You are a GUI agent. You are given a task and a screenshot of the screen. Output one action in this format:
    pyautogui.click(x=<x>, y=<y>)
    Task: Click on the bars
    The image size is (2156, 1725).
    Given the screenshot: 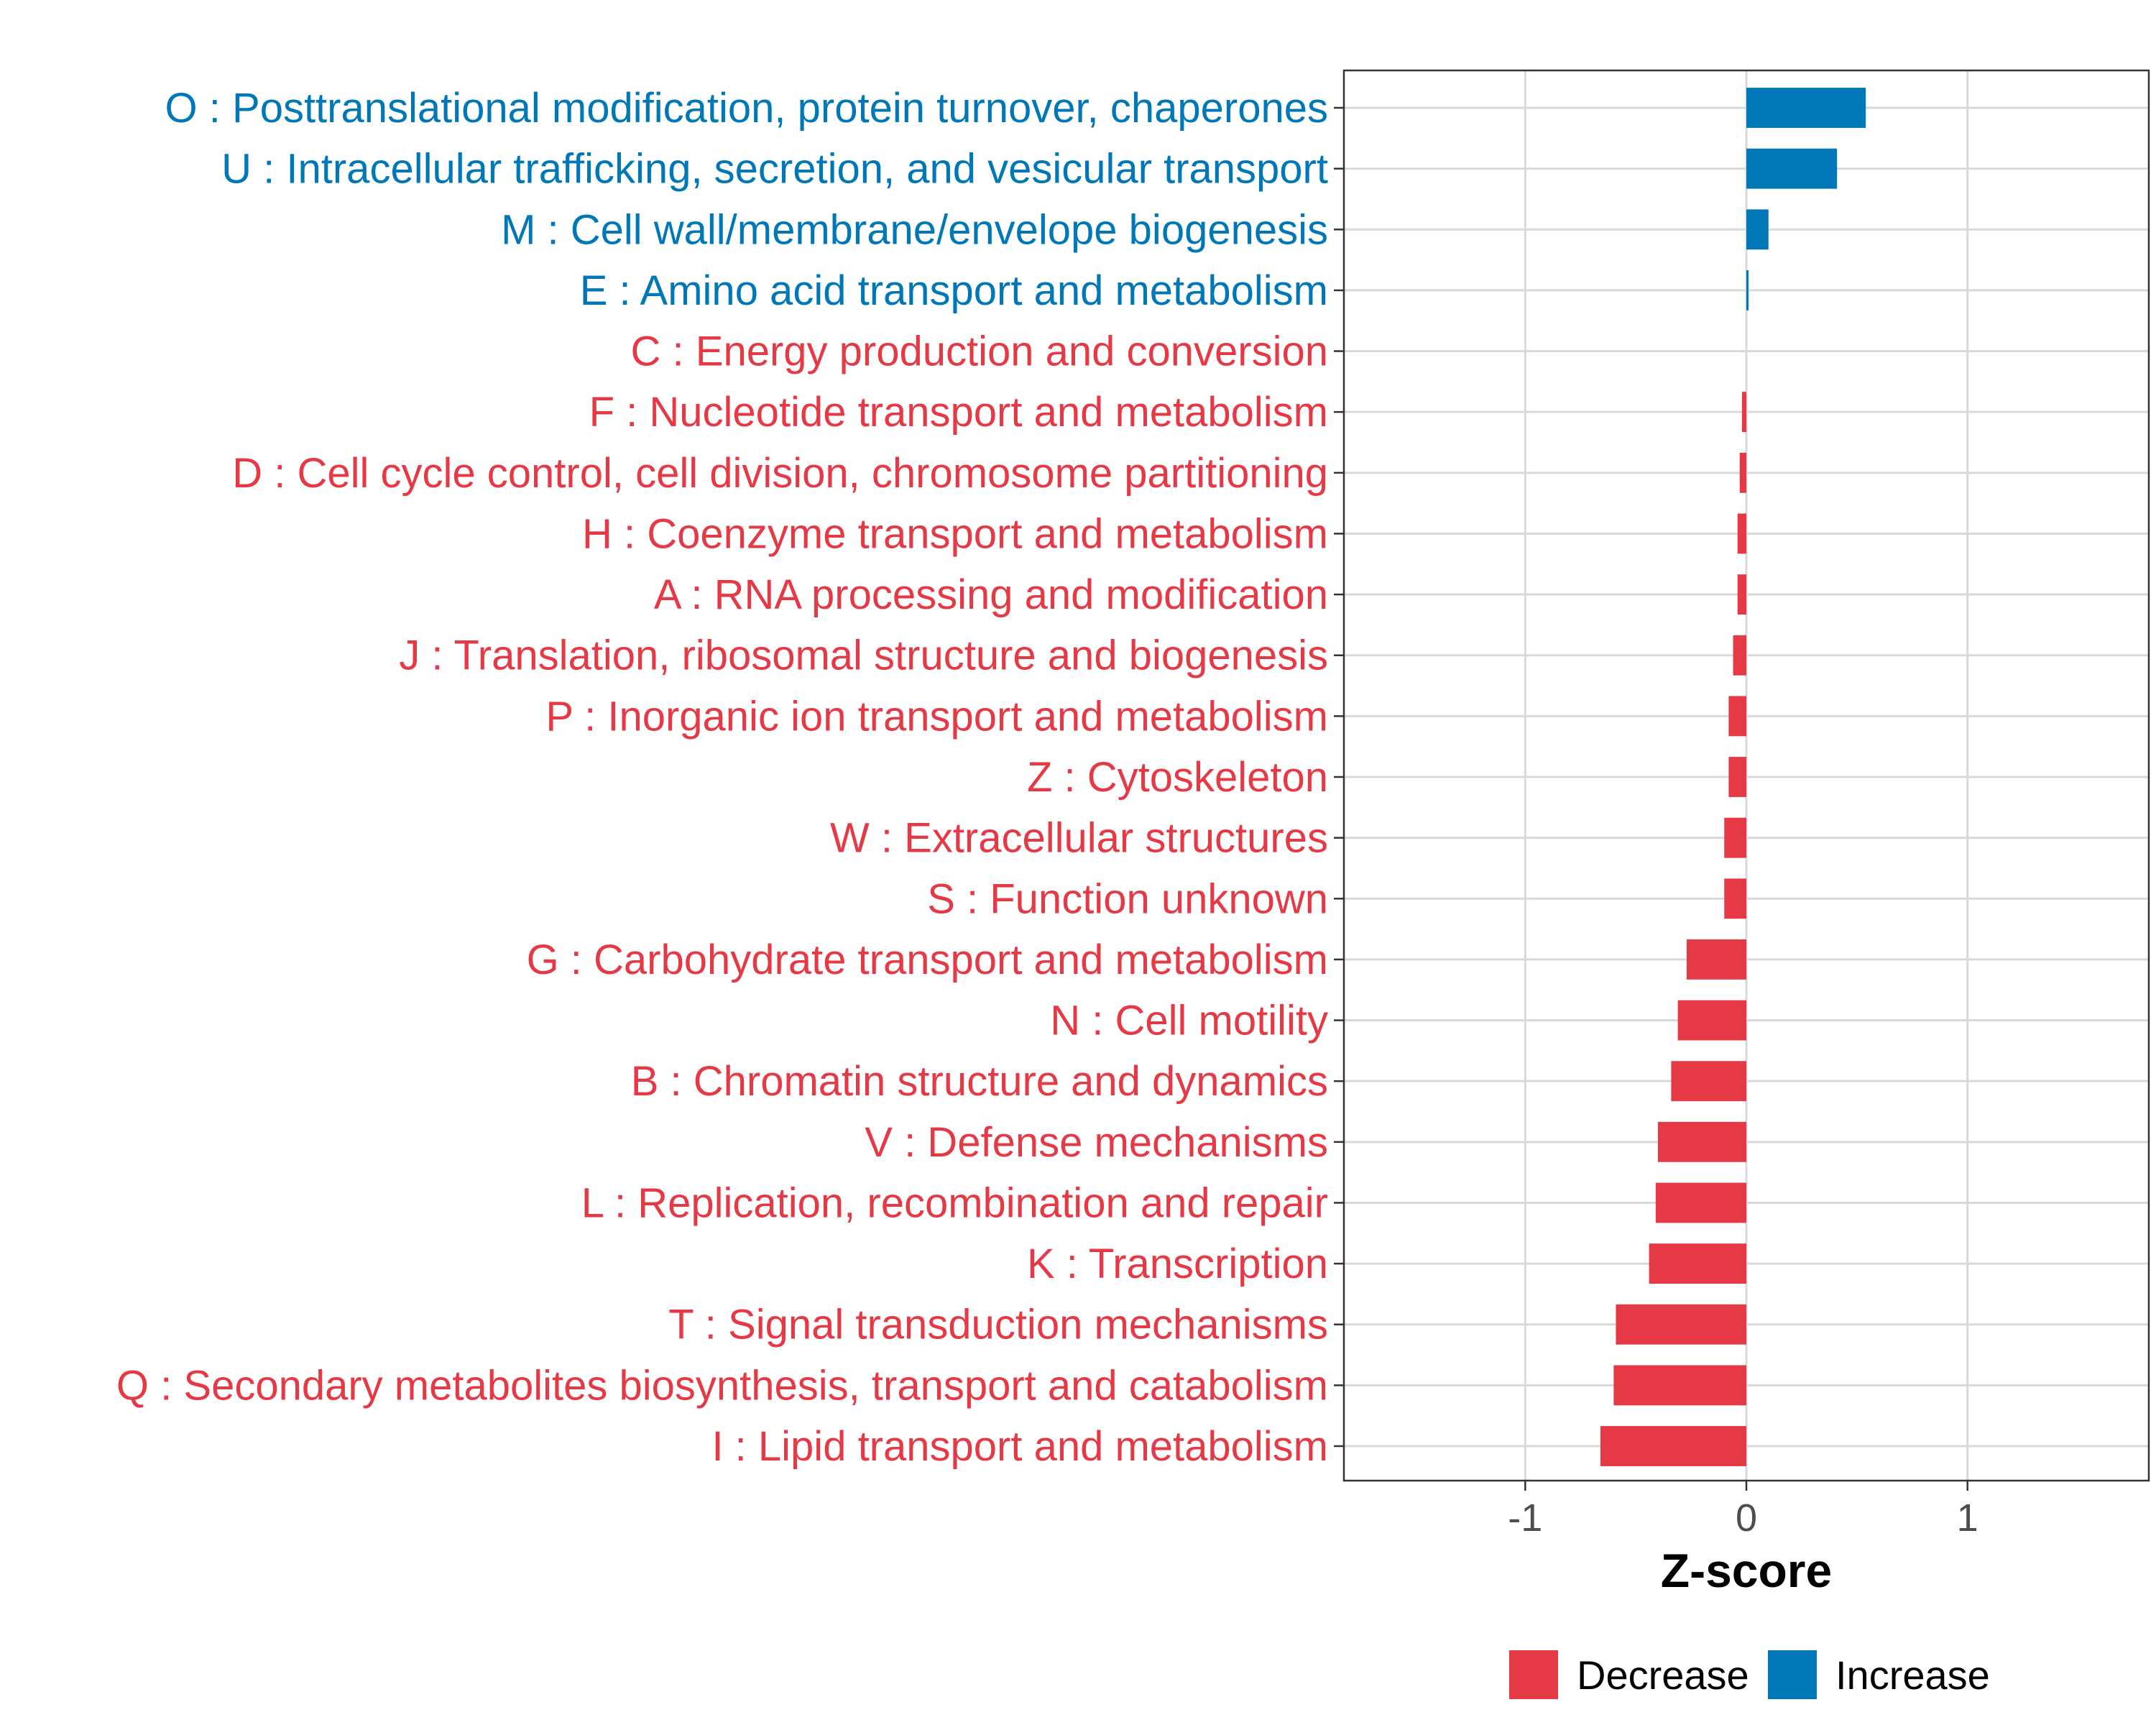 What is the action you would take?
    pyautogui.click(x=1733, y=777)
    